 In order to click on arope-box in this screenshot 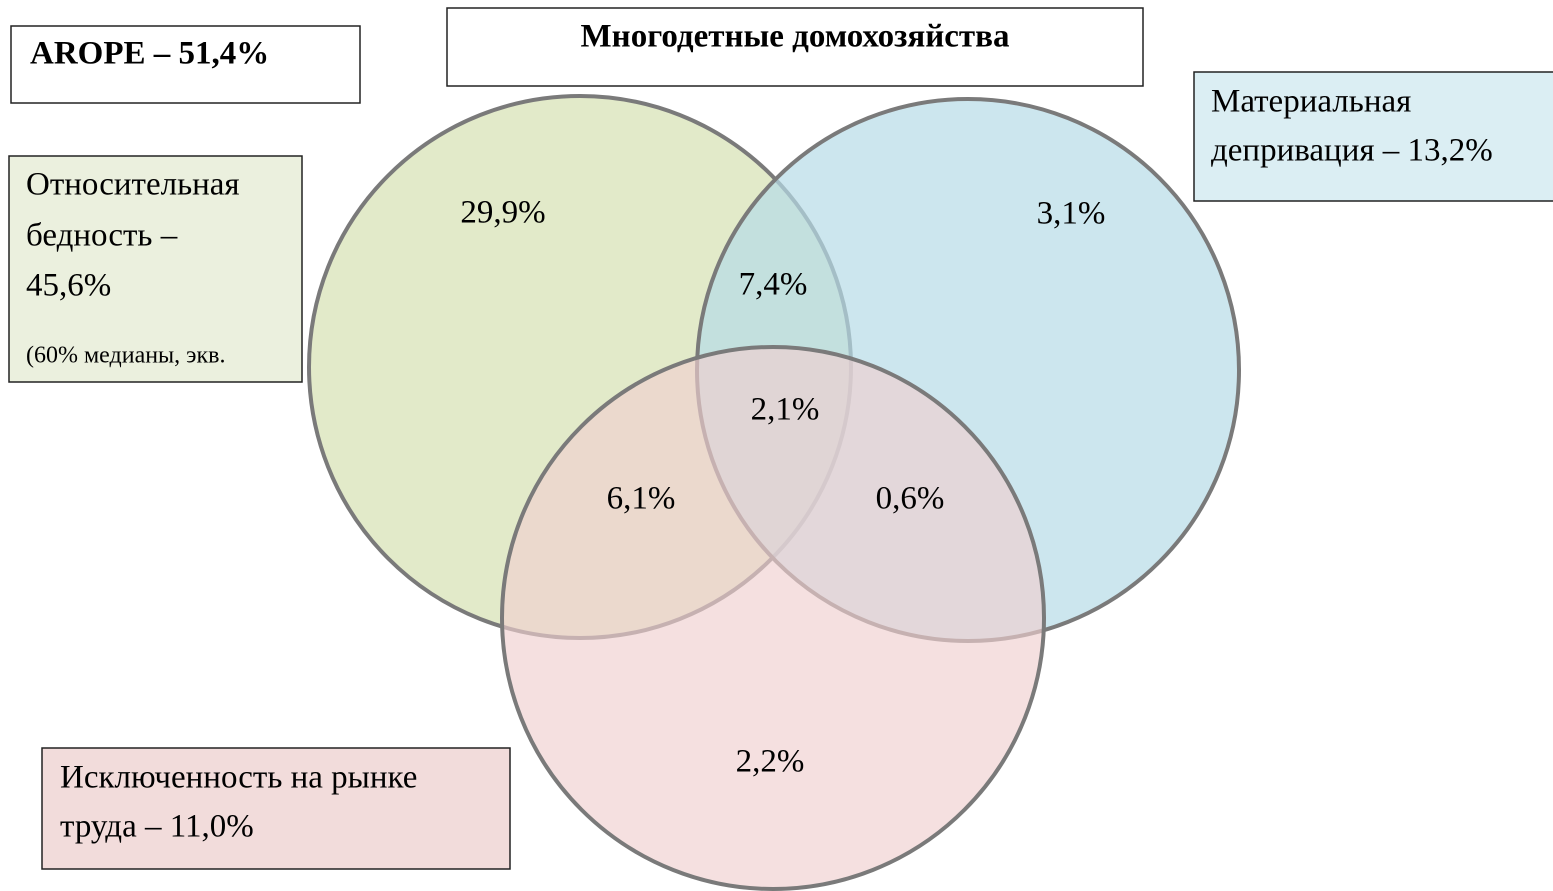, I will do `click(185, 64)`.